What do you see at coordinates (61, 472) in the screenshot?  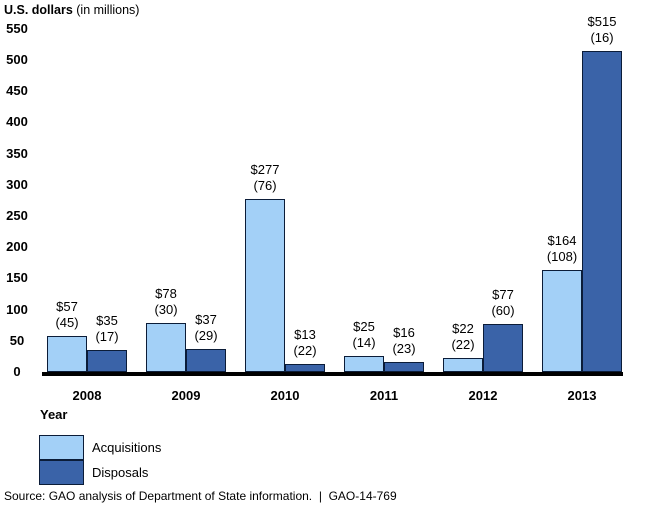 I see `legend-swatch-disposals` at bounding box center [61, 472].